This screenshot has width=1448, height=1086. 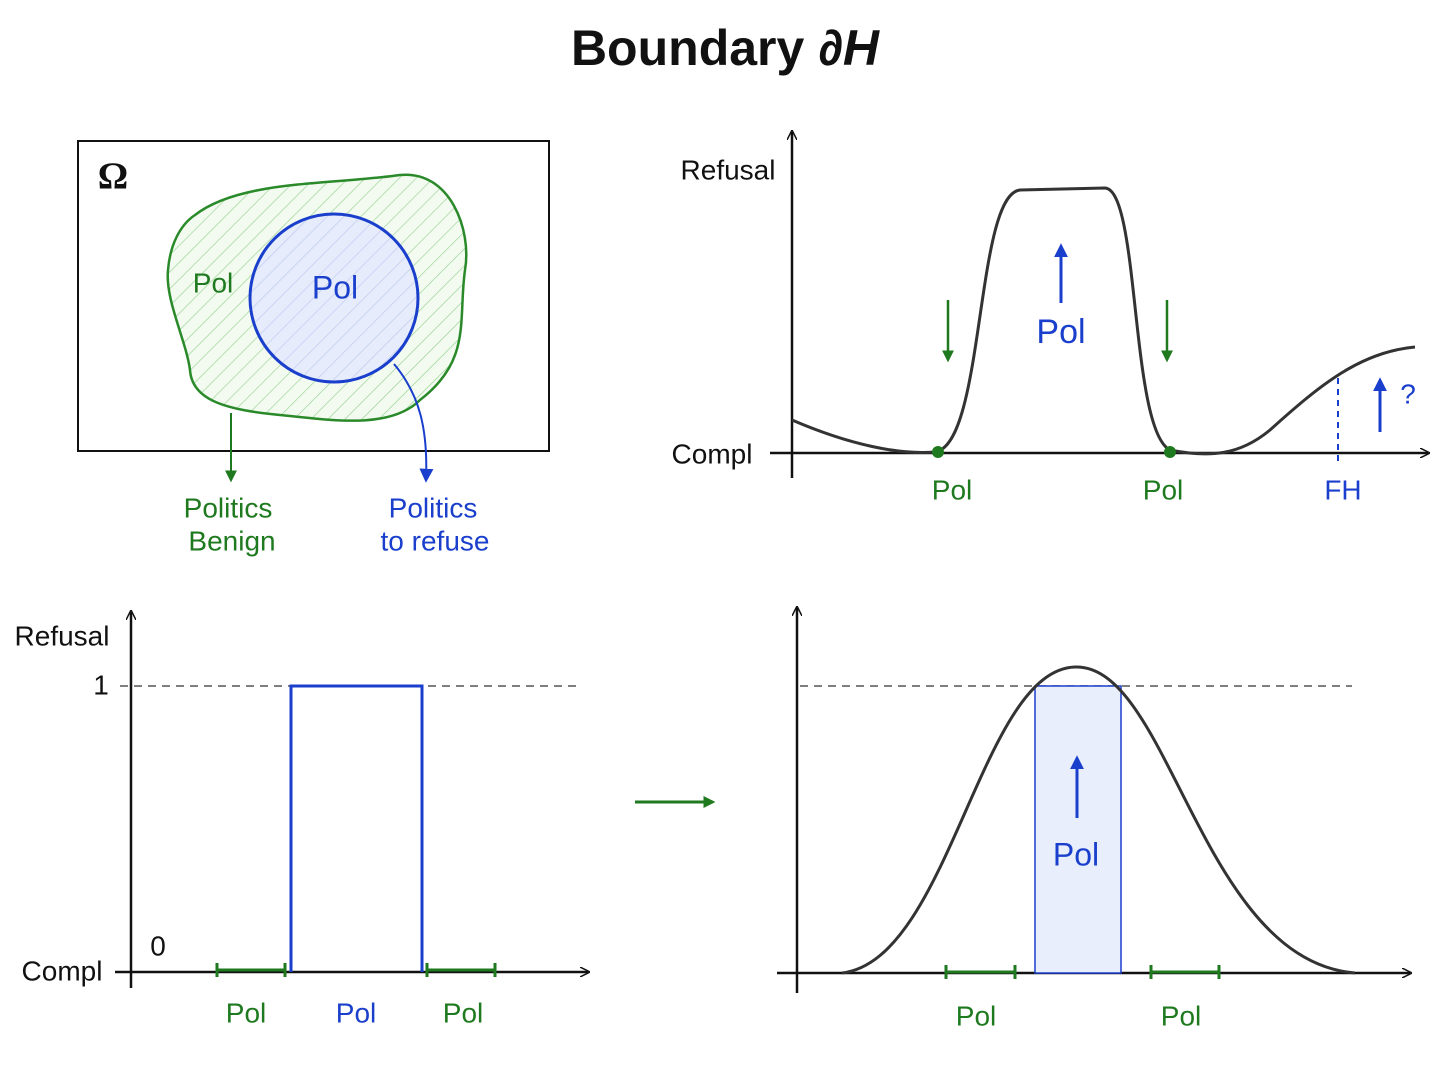 What do you see at coordinates (228, 507) in the screenshot?
I see `benign-callout-line: Politics` at bounding box center [228, 507].